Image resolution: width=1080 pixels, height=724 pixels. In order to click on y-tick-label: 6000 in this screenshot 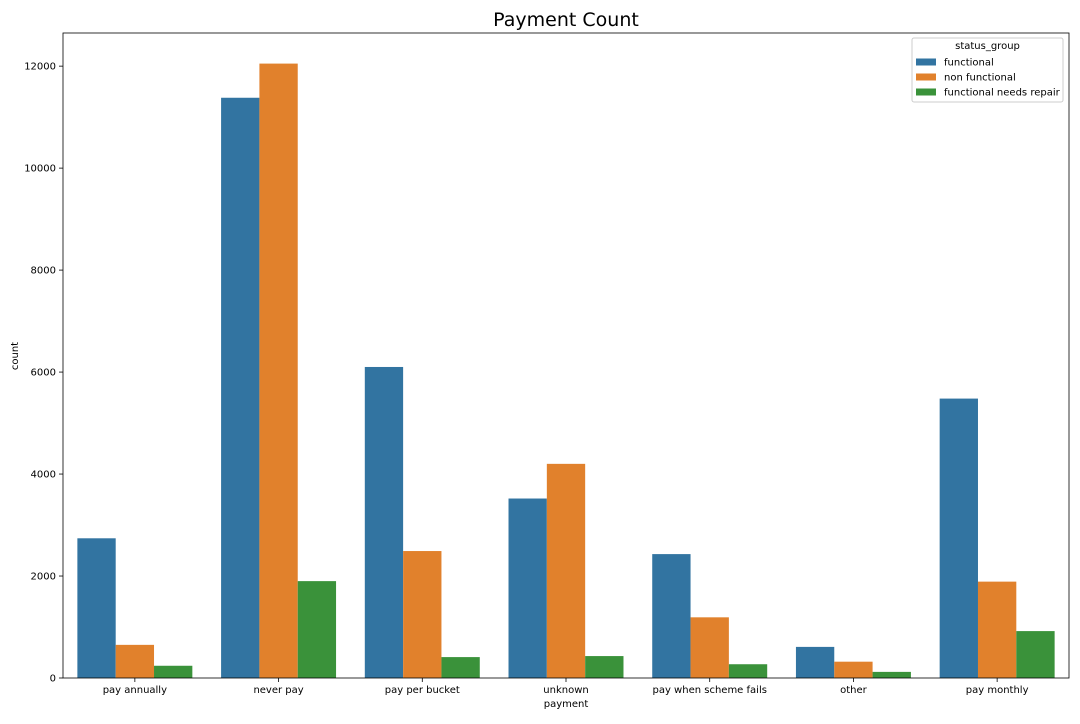, I will do `click(43, 373)`.